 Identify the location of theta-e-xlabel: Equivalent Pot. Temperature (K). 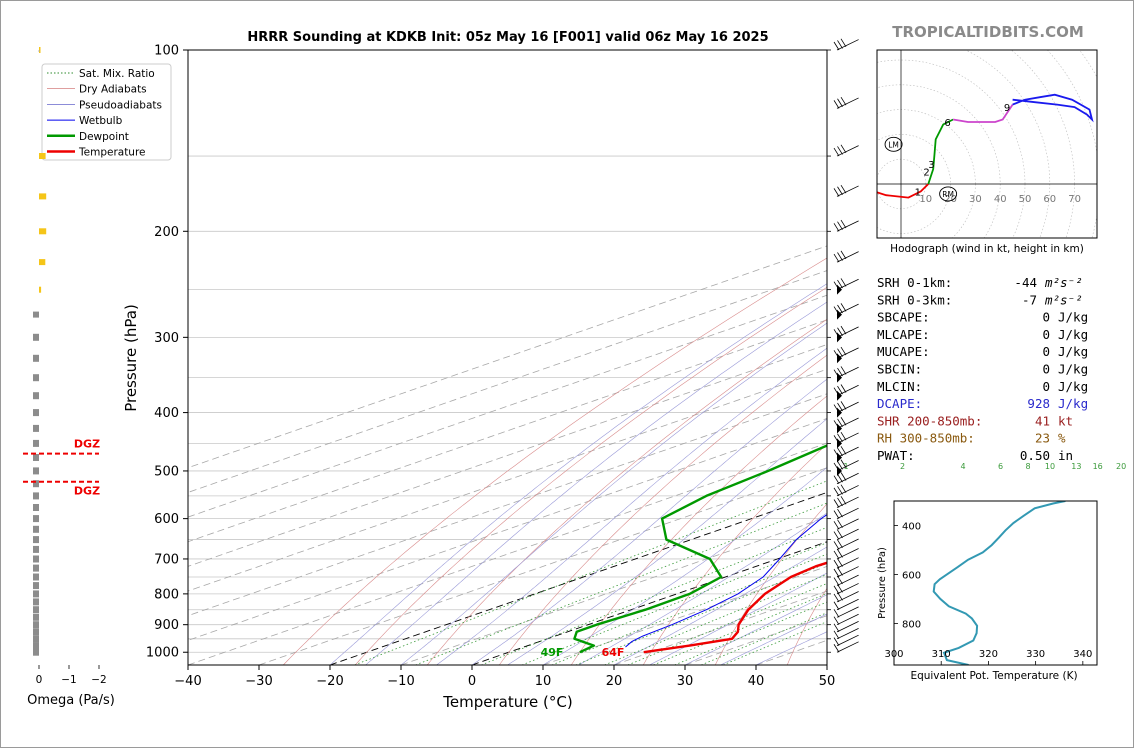
(993, 676).